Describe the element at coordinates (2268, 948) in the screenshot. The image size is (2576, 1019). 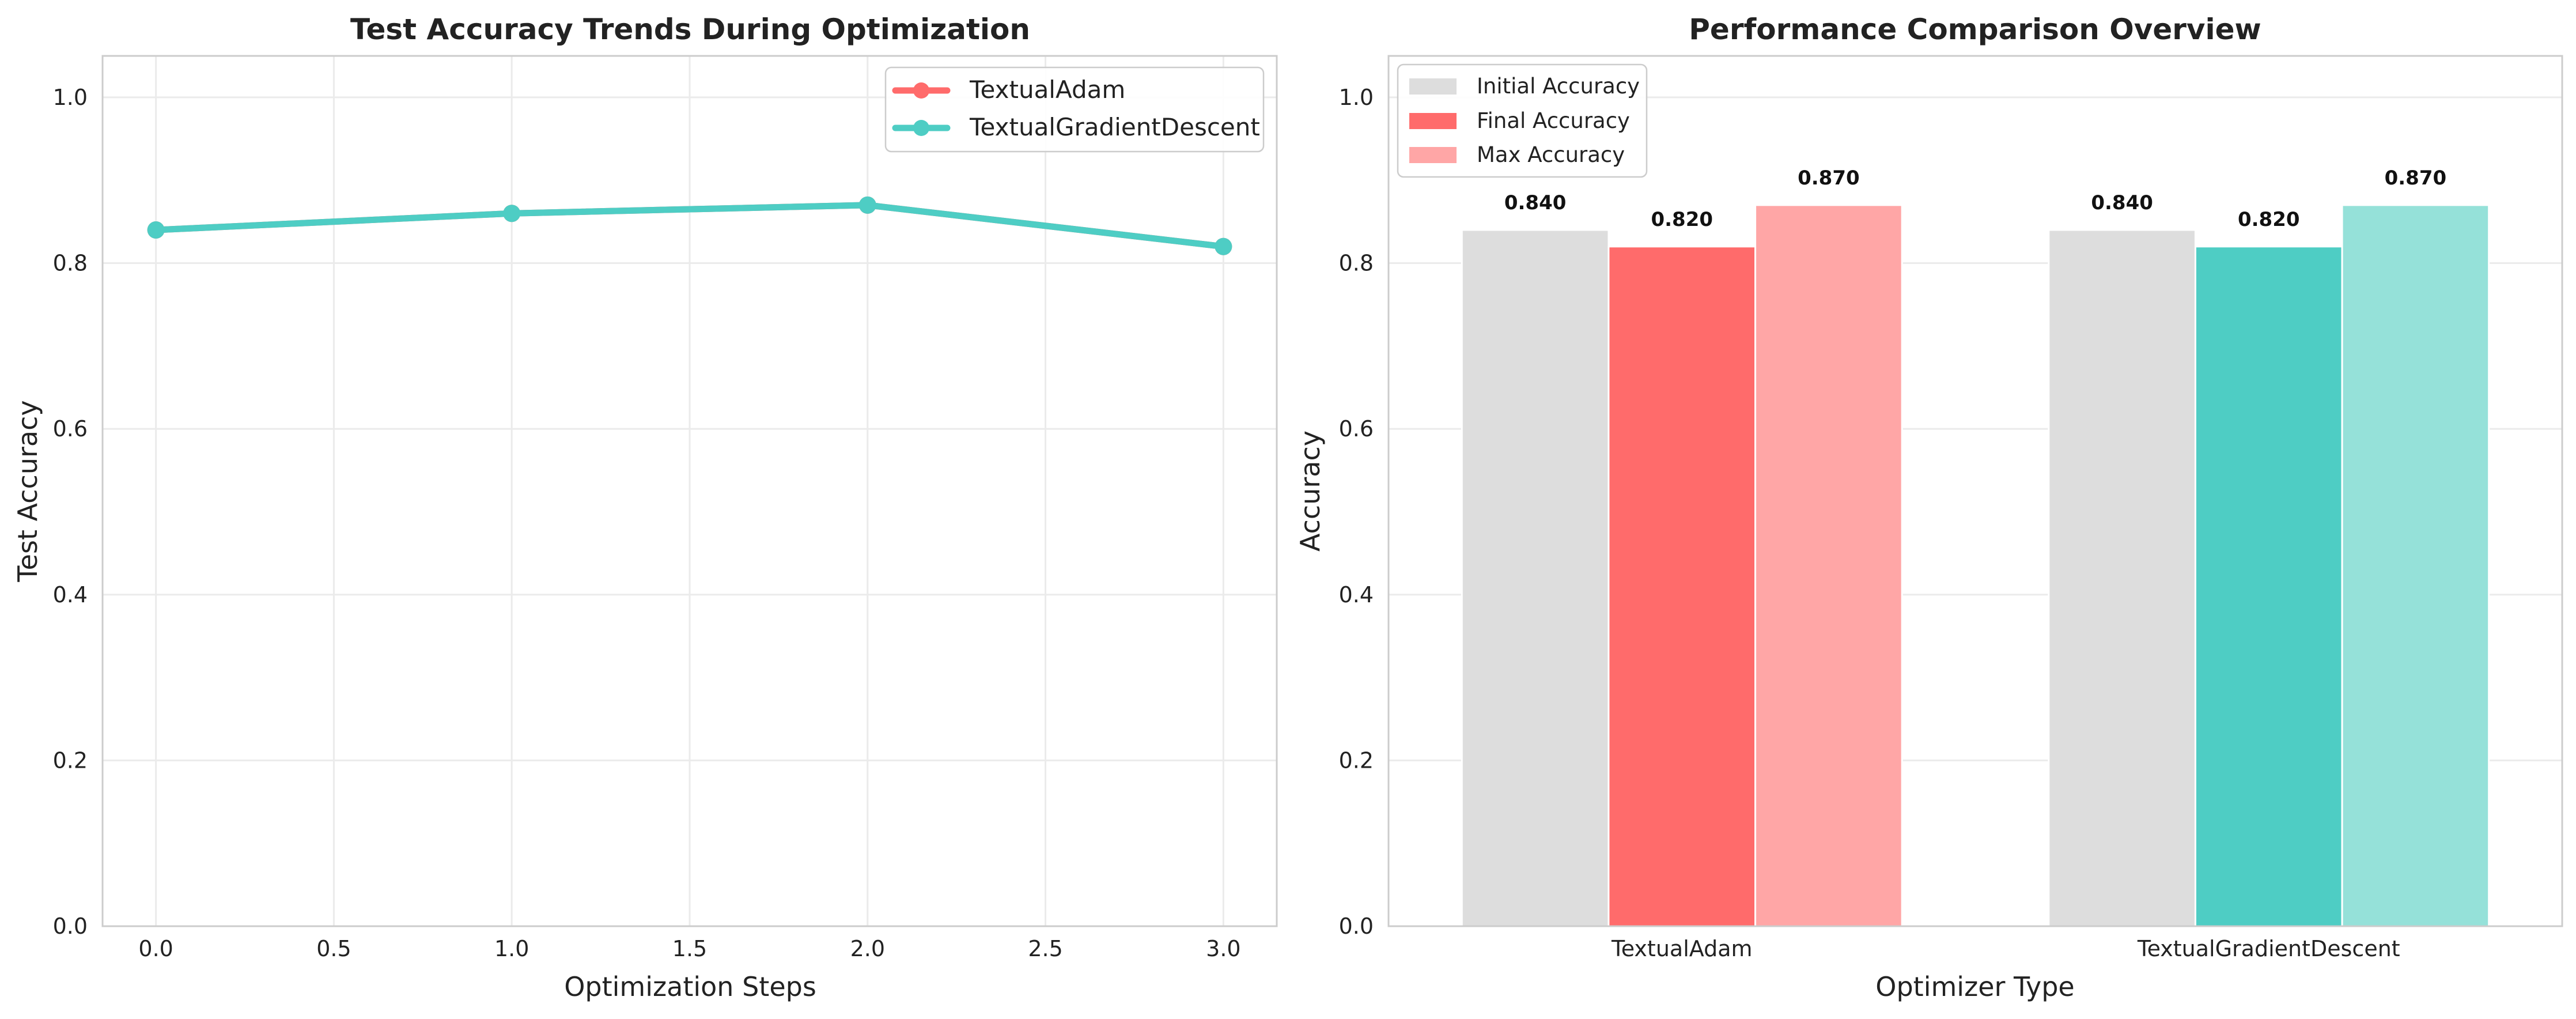
I see `x-tick-label: TextualGradientDescent` at that location.